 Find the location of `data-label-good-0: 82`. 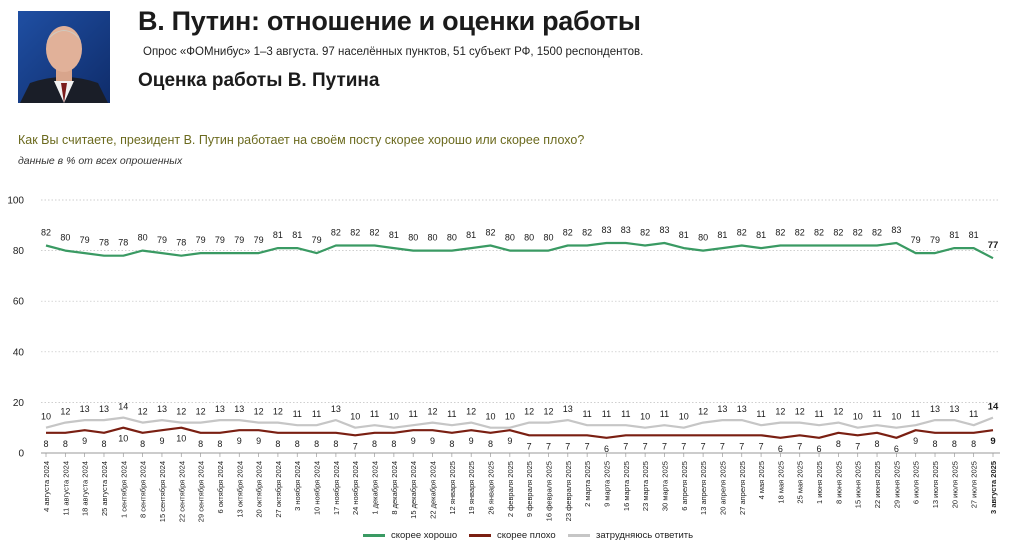

data-label-good-0: 82 is located at coordinates (46, 233).